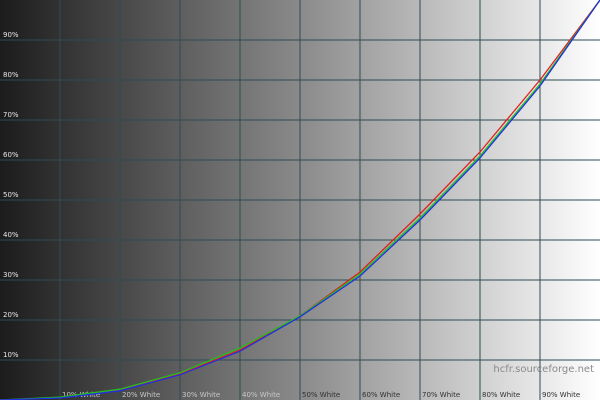 This screenshot has width=600, height=400. I want to click on x-tick-label: 70% White, so click(441, 395).